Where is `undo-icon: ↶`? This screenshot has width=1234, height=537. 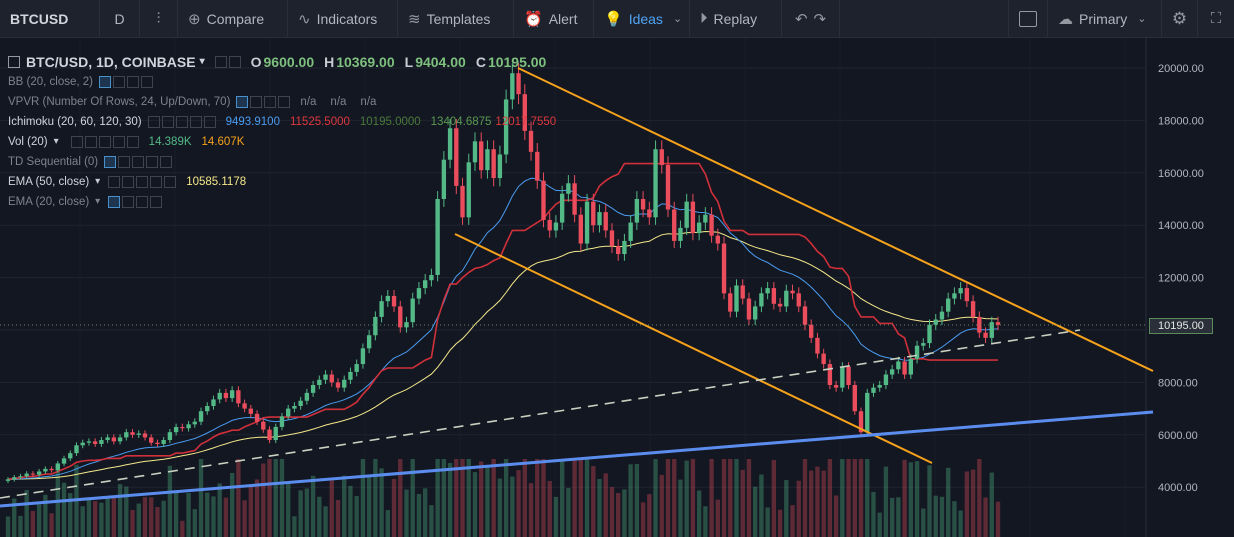 undo-icon: ↶ is located at coordinates (801, 19).